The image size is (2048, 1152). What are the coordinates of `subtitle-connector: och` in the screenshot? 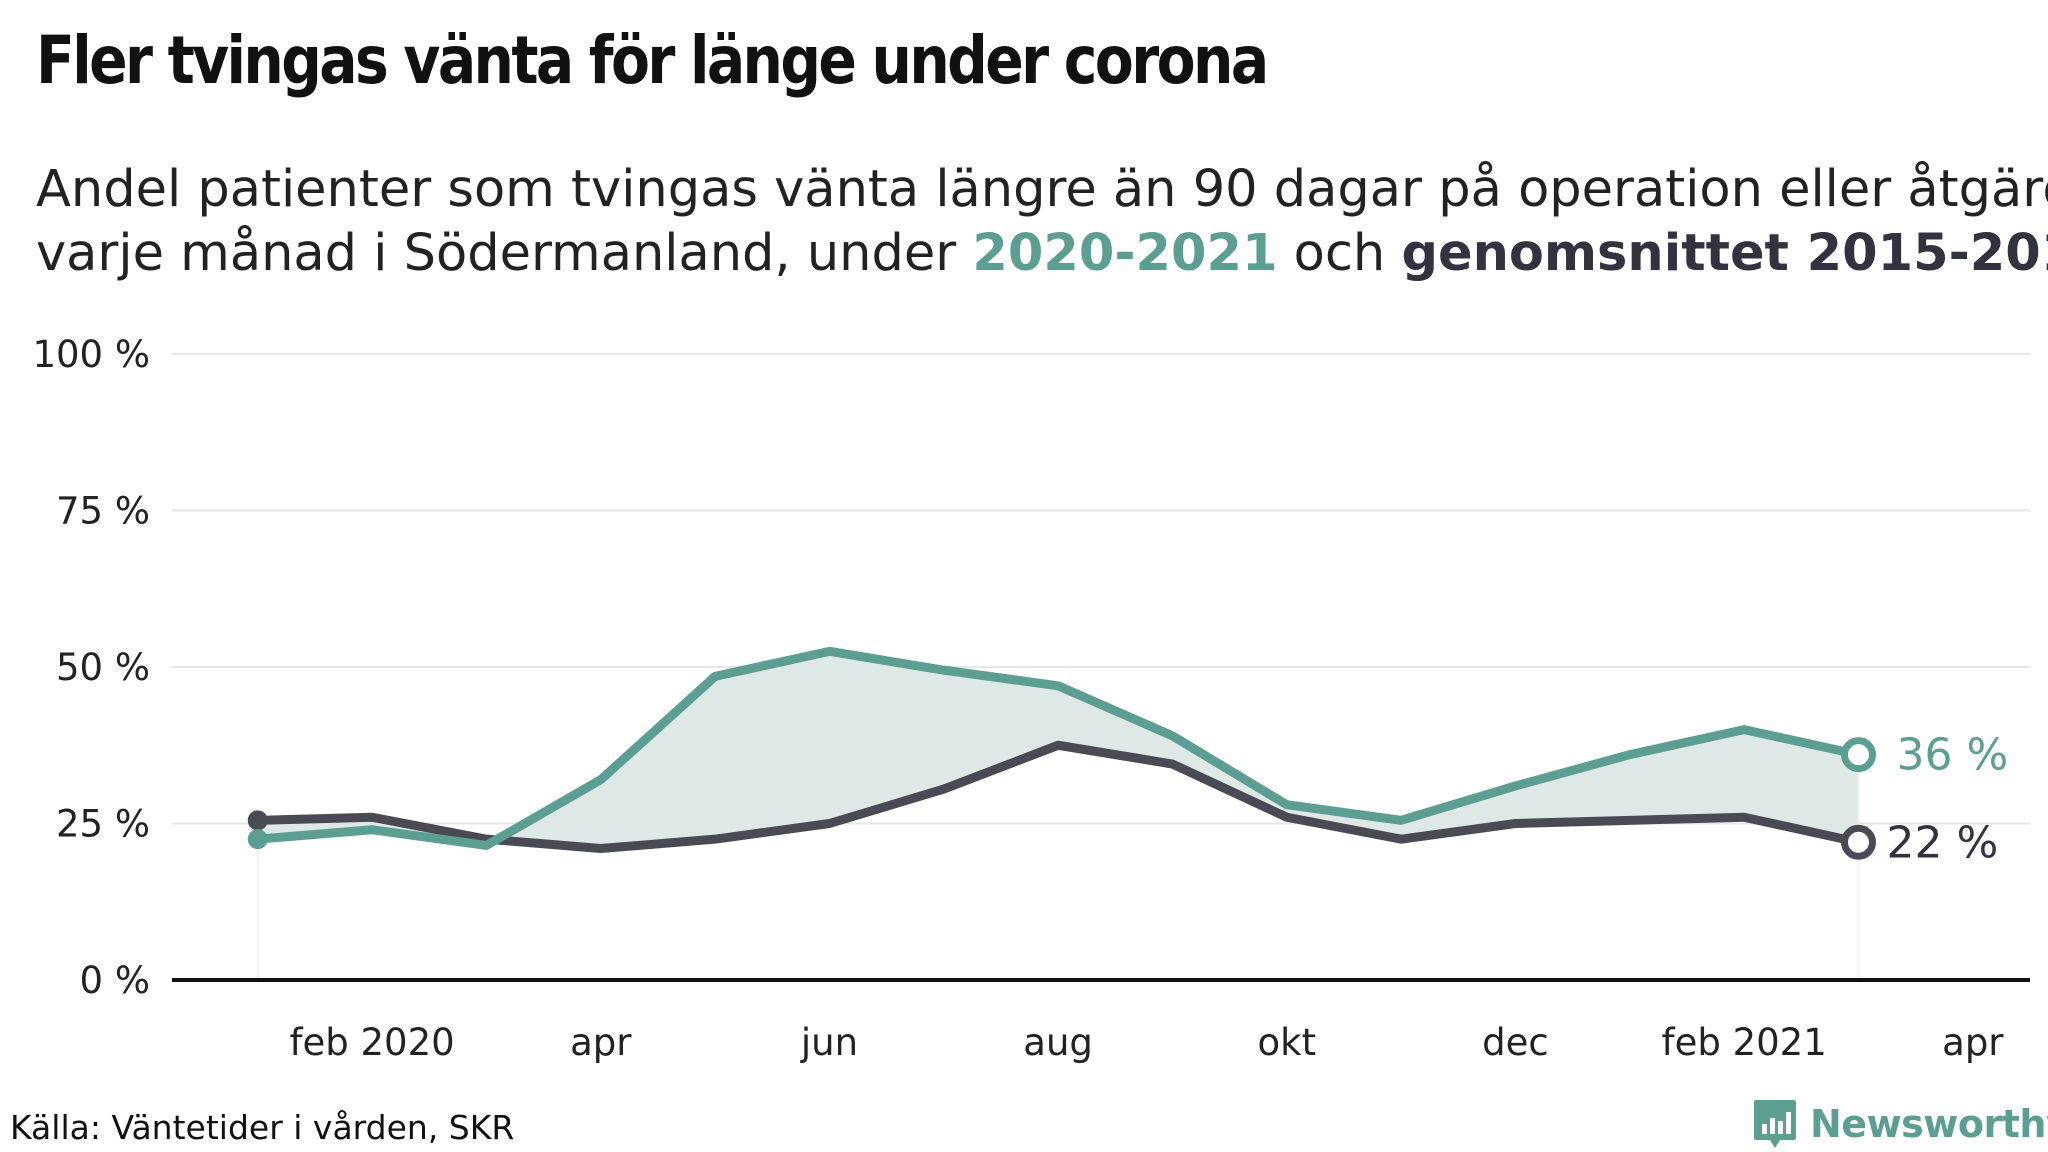 It's located at (1339, 253).